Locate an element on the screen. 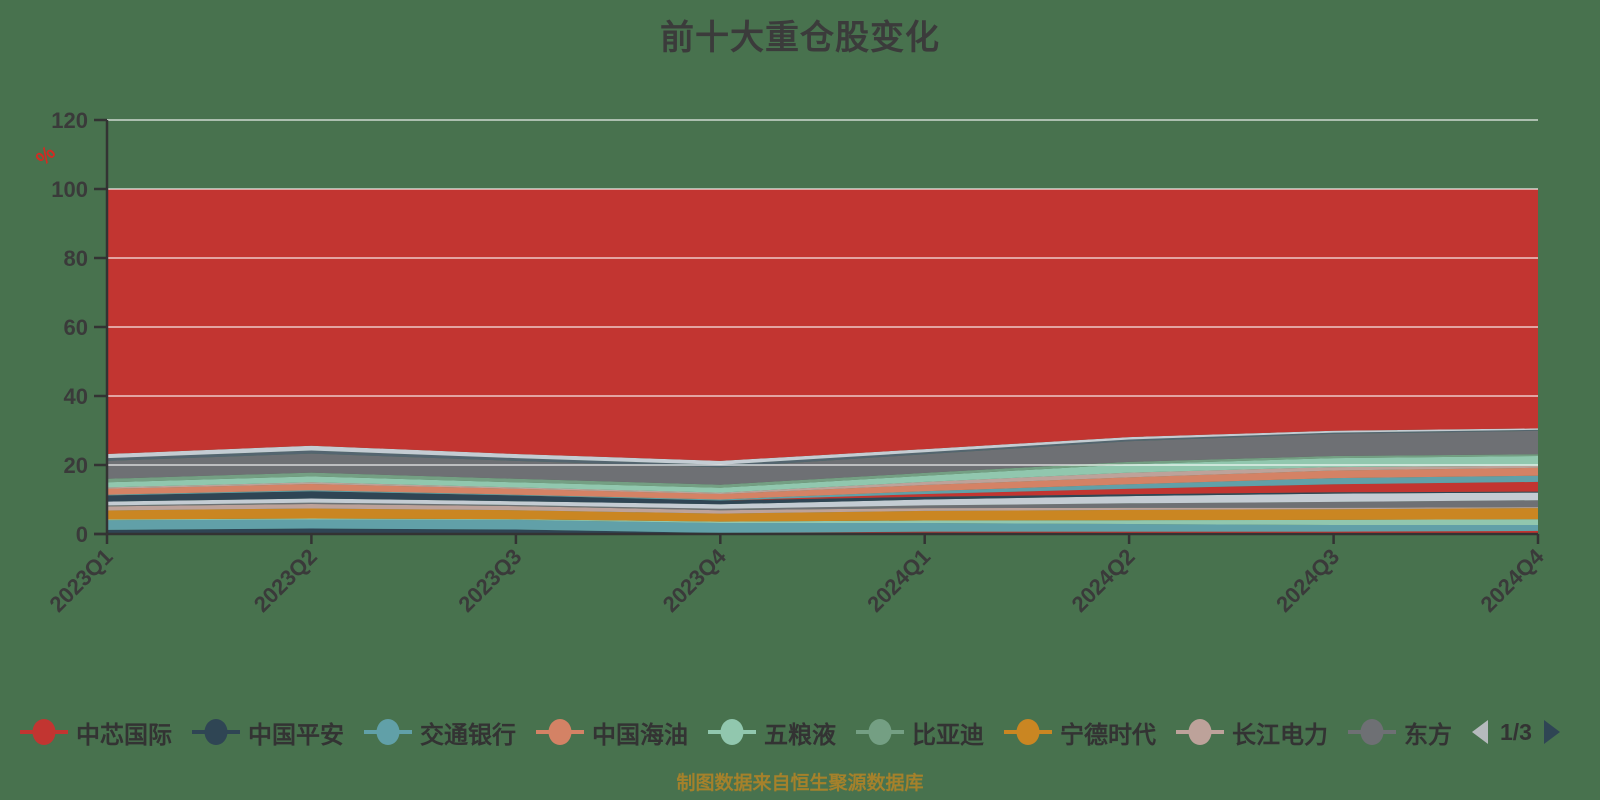 The width and height of the screenshot is (1600, 800). legend-item-9: 东方 is located at coordinates (1400, 732).